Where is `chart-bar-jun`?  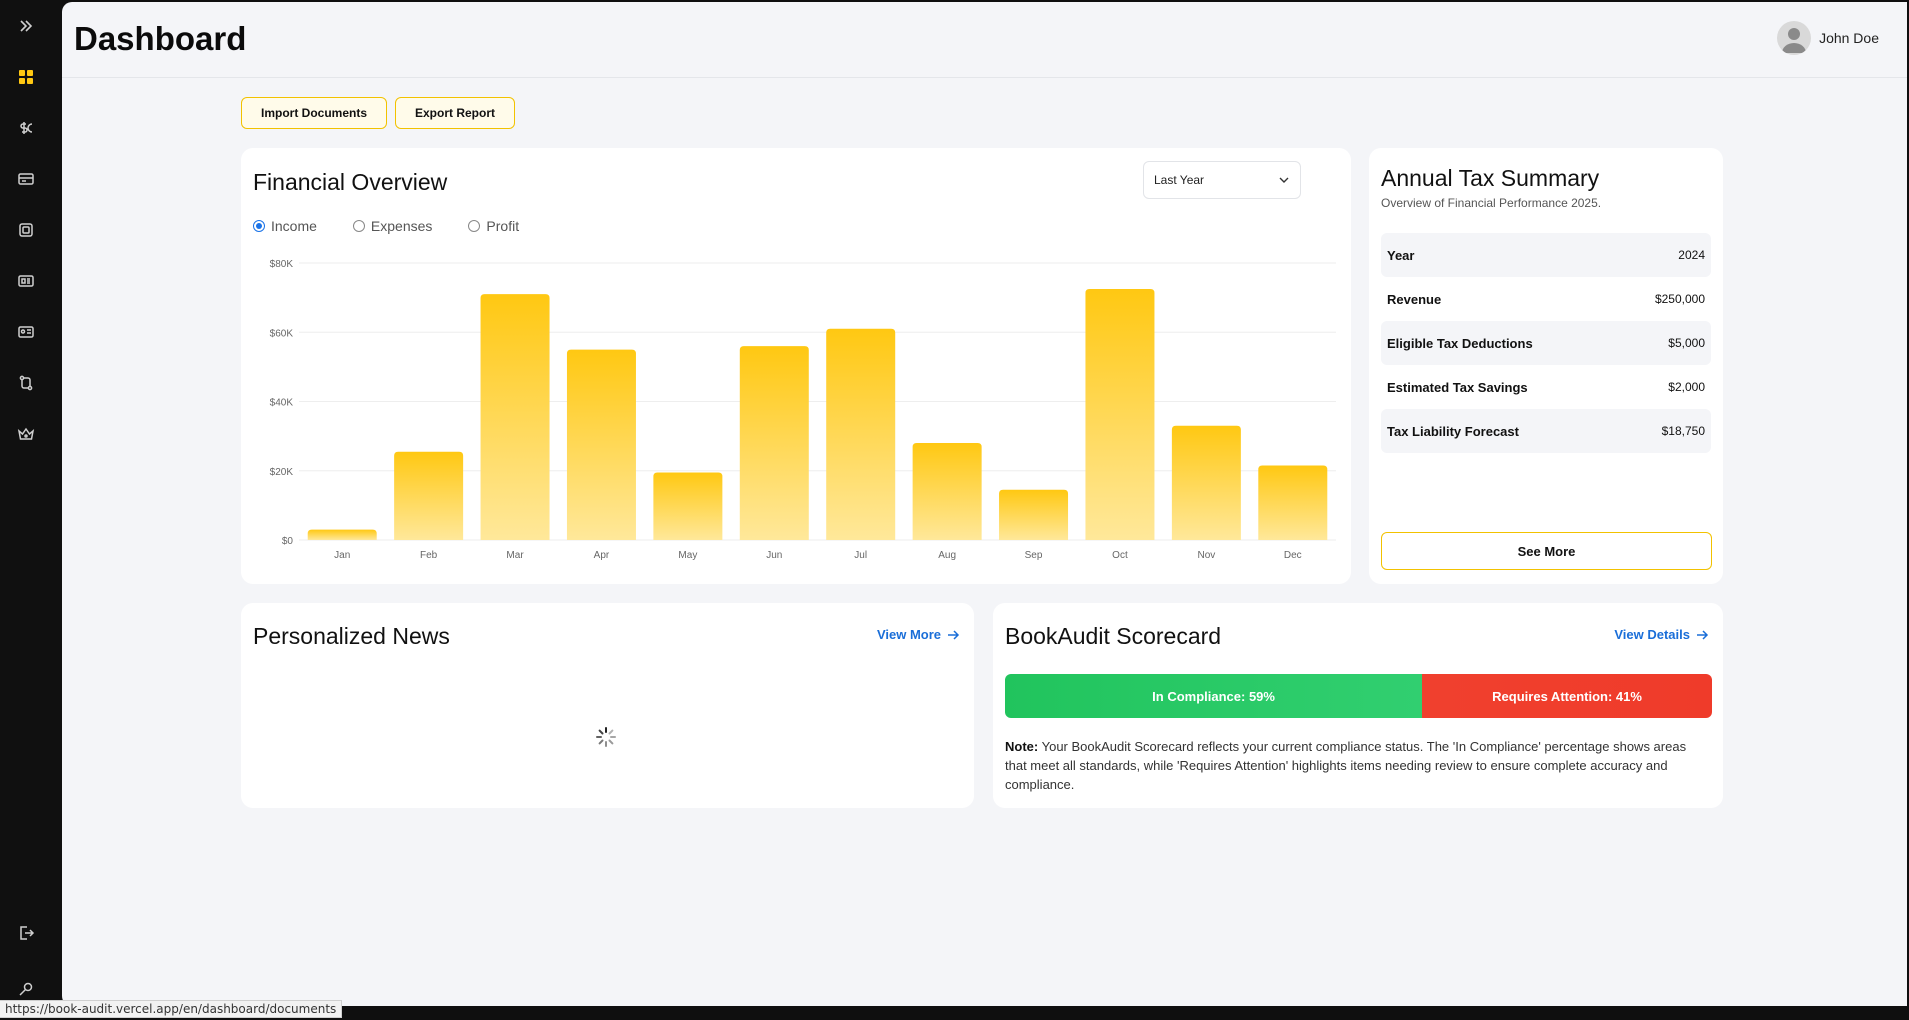
chart-bar-jun is located at coordinates (774, 443).